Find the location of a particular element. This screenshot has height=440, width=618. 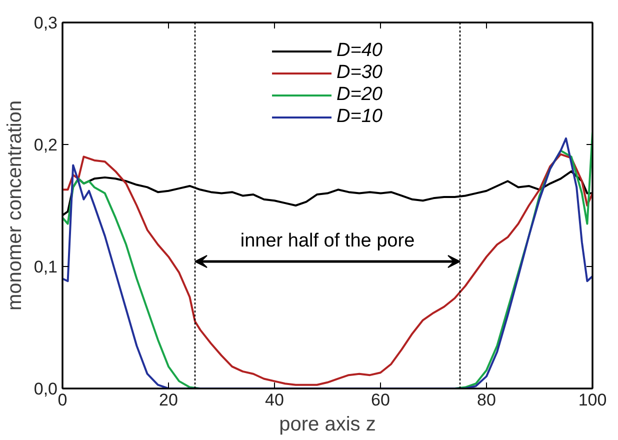

y-tick-label: 0,1 is located at coordinates (46, 267).